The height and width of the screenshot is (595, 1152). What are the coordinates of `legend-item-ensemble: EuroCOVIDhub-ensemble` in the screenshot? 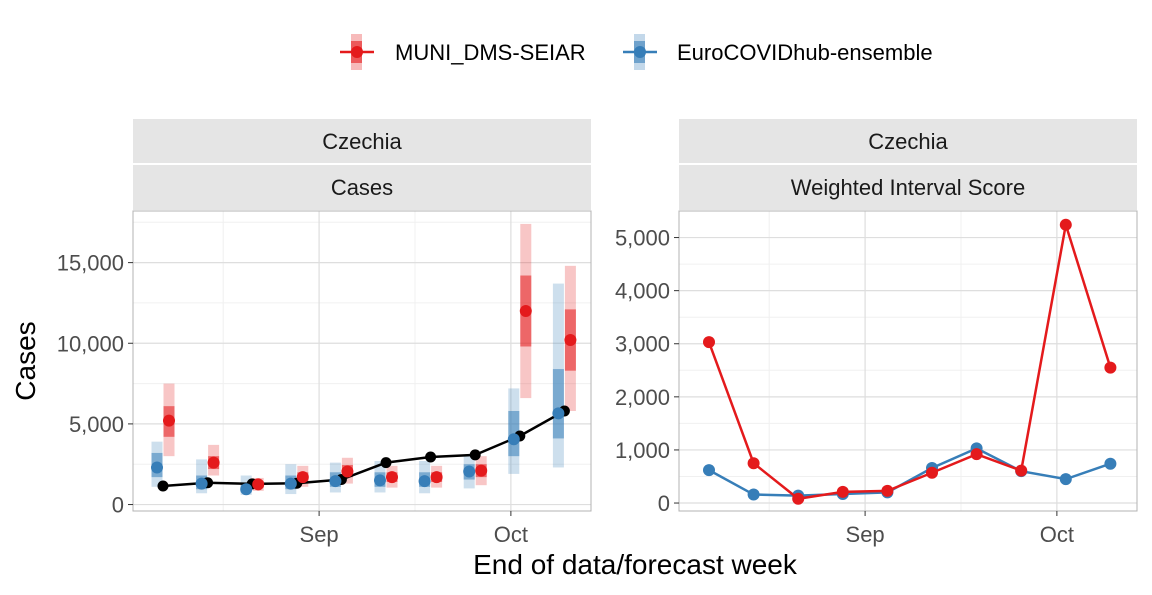 It's located at (778, 52).